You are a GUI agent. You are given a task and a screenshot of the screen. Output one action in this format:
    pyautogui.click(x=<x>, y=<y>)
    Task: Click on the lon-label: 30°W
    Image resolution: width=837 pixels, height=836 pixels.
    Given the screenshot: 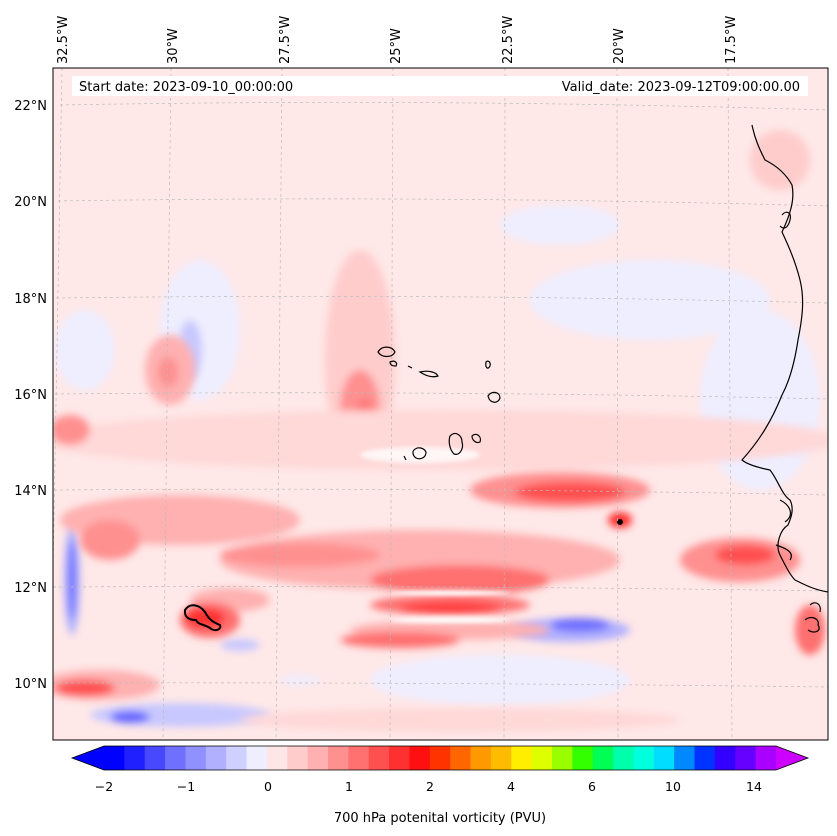 What is the action you would take?
    pyautogui.click(x=173, y=46)
    